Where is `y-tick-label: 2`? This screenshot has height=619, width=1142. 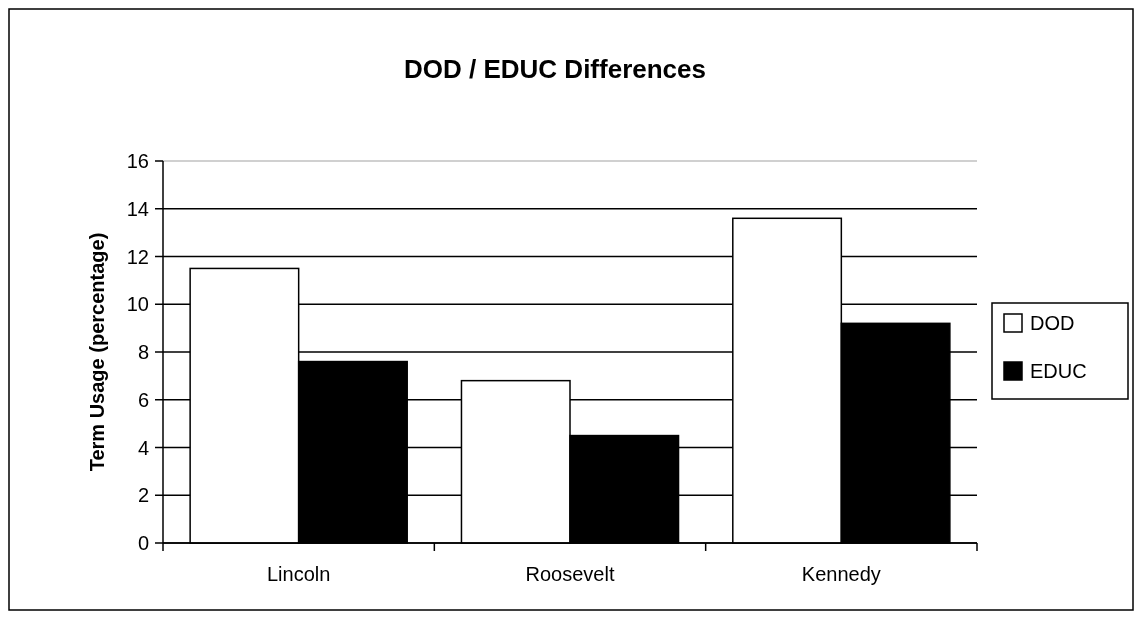
y-tick-label: 2 is located at coordinates (143, 495).